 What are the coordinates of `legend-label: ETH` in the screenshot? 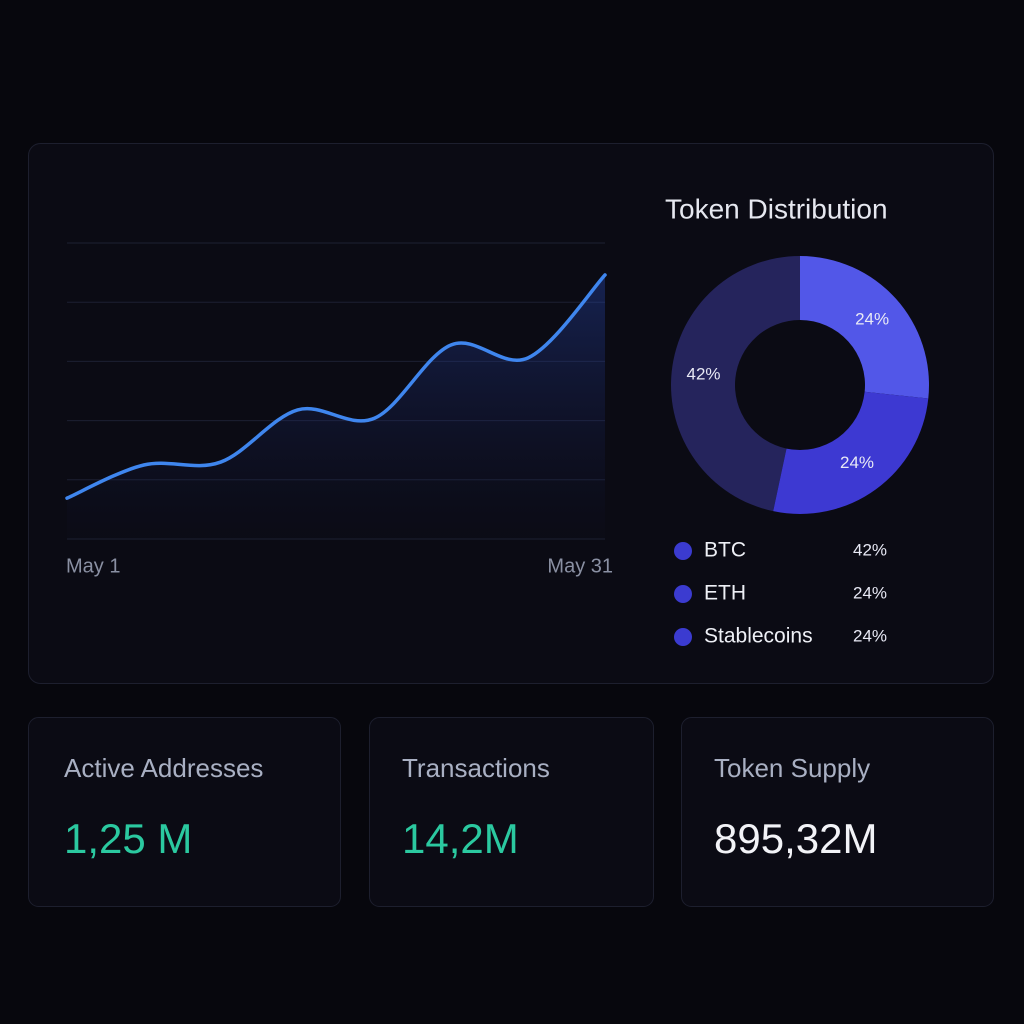 It's located at (725, 593).